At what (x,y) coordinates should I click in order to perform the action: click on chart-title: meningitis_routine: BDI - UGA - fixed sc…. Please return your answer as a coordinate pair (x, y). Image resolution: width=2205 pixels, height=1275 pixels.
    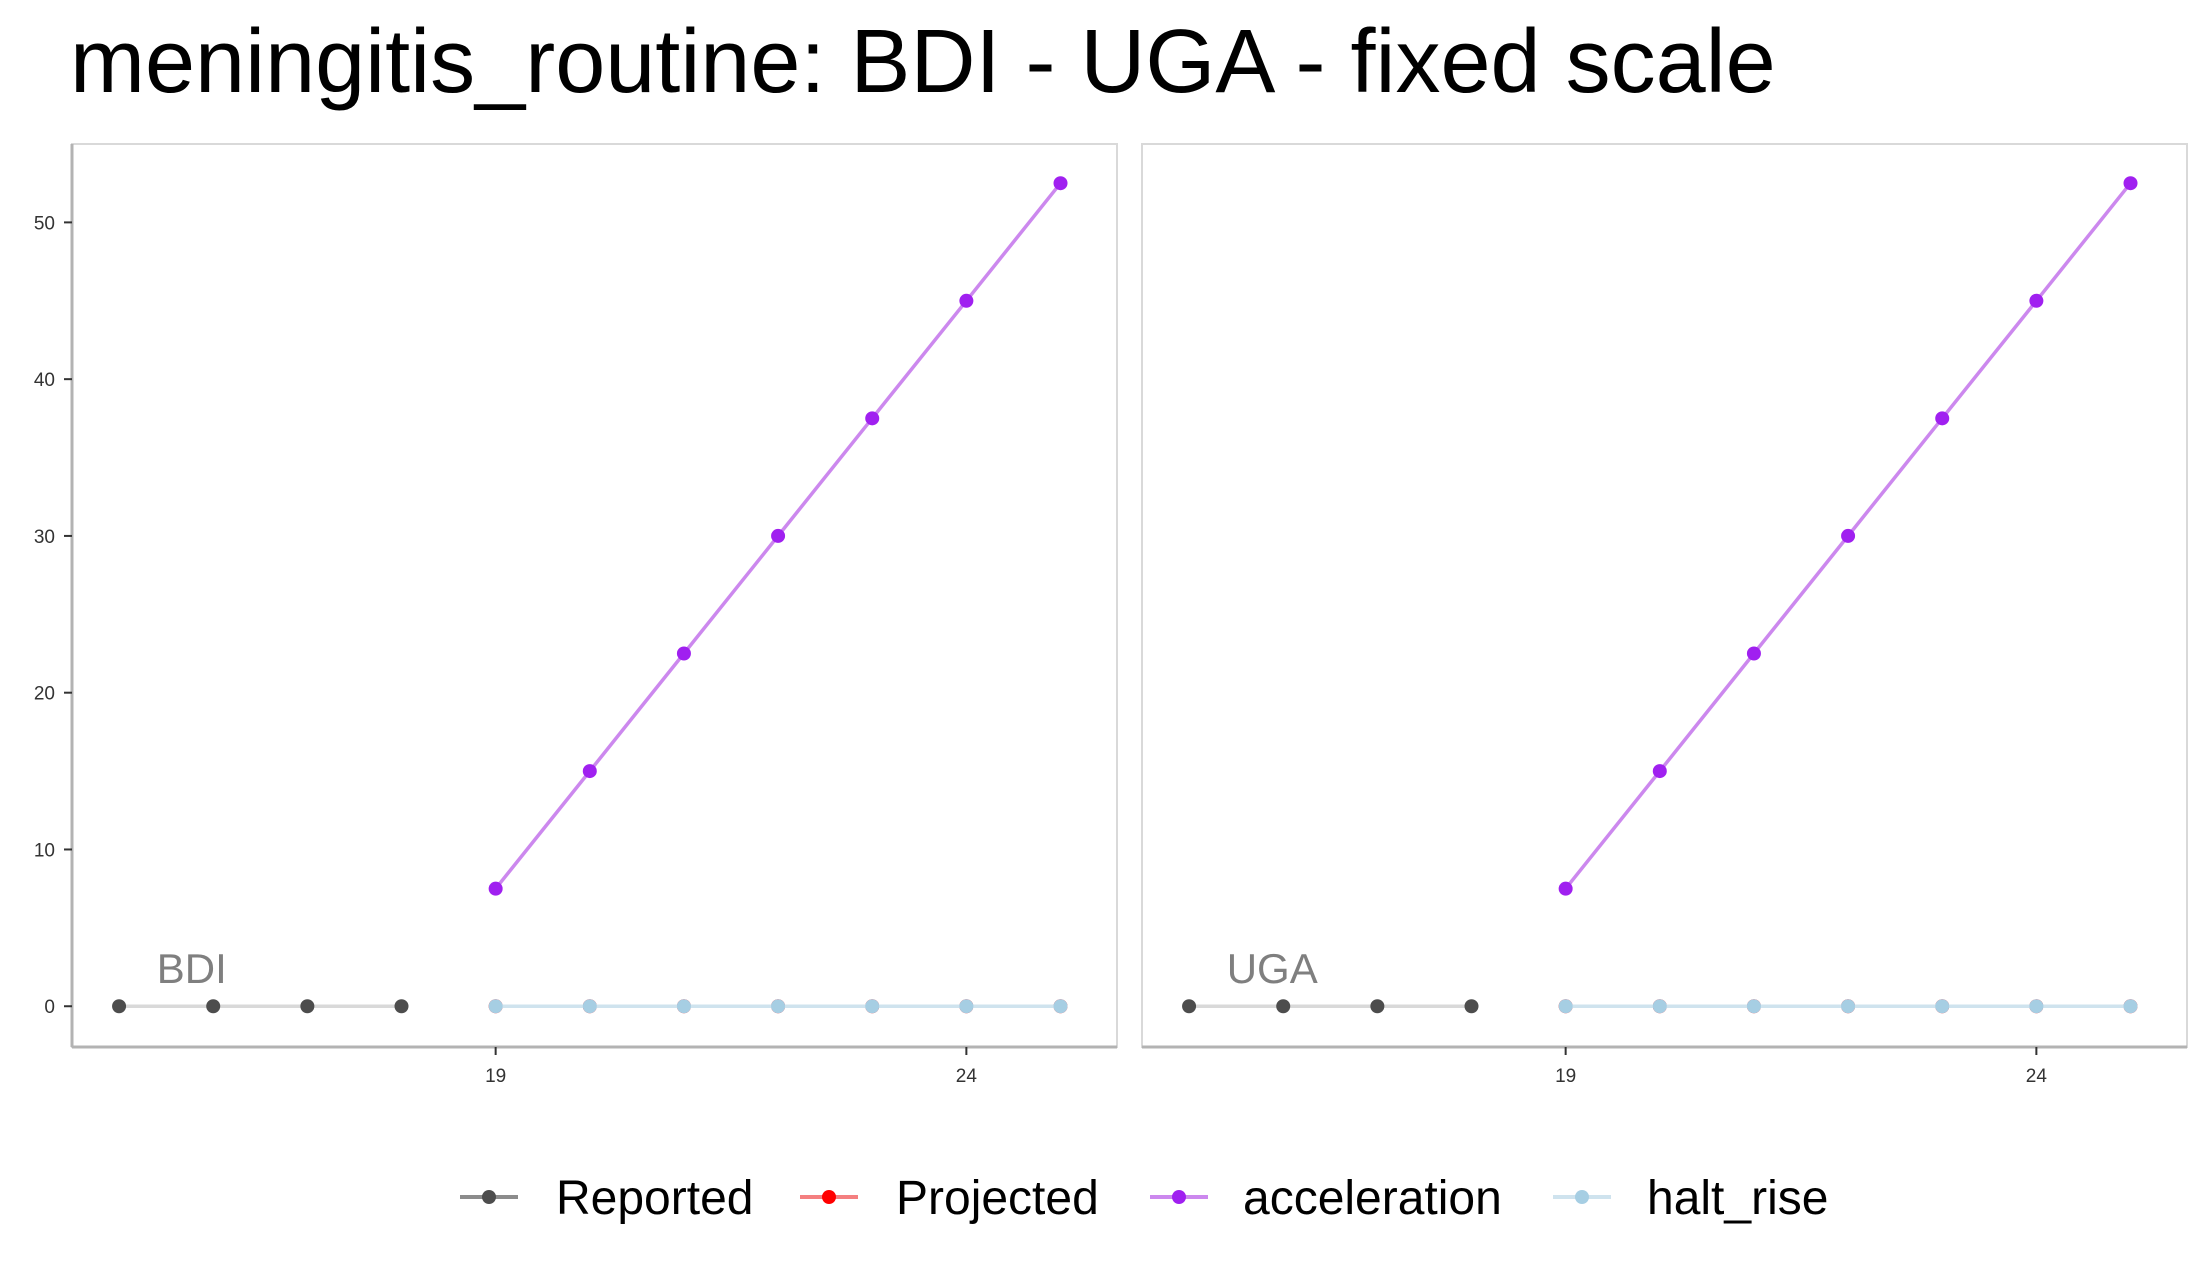
    Looking at the image, I should click on (923, 62).